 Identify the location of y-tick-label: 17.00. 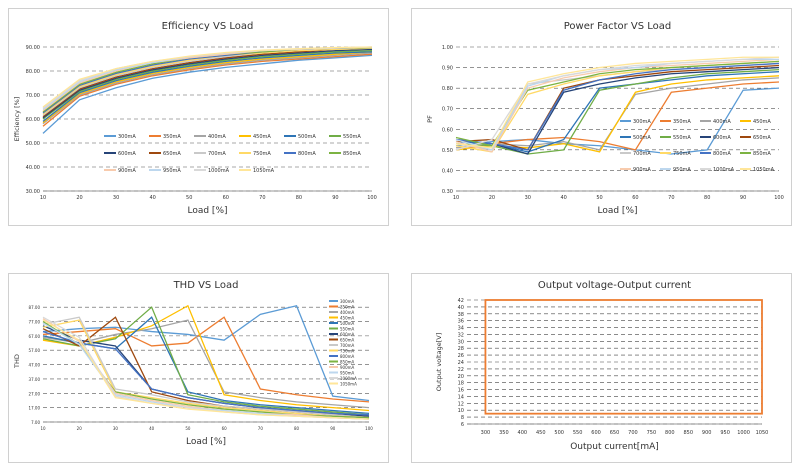
(35, 408).